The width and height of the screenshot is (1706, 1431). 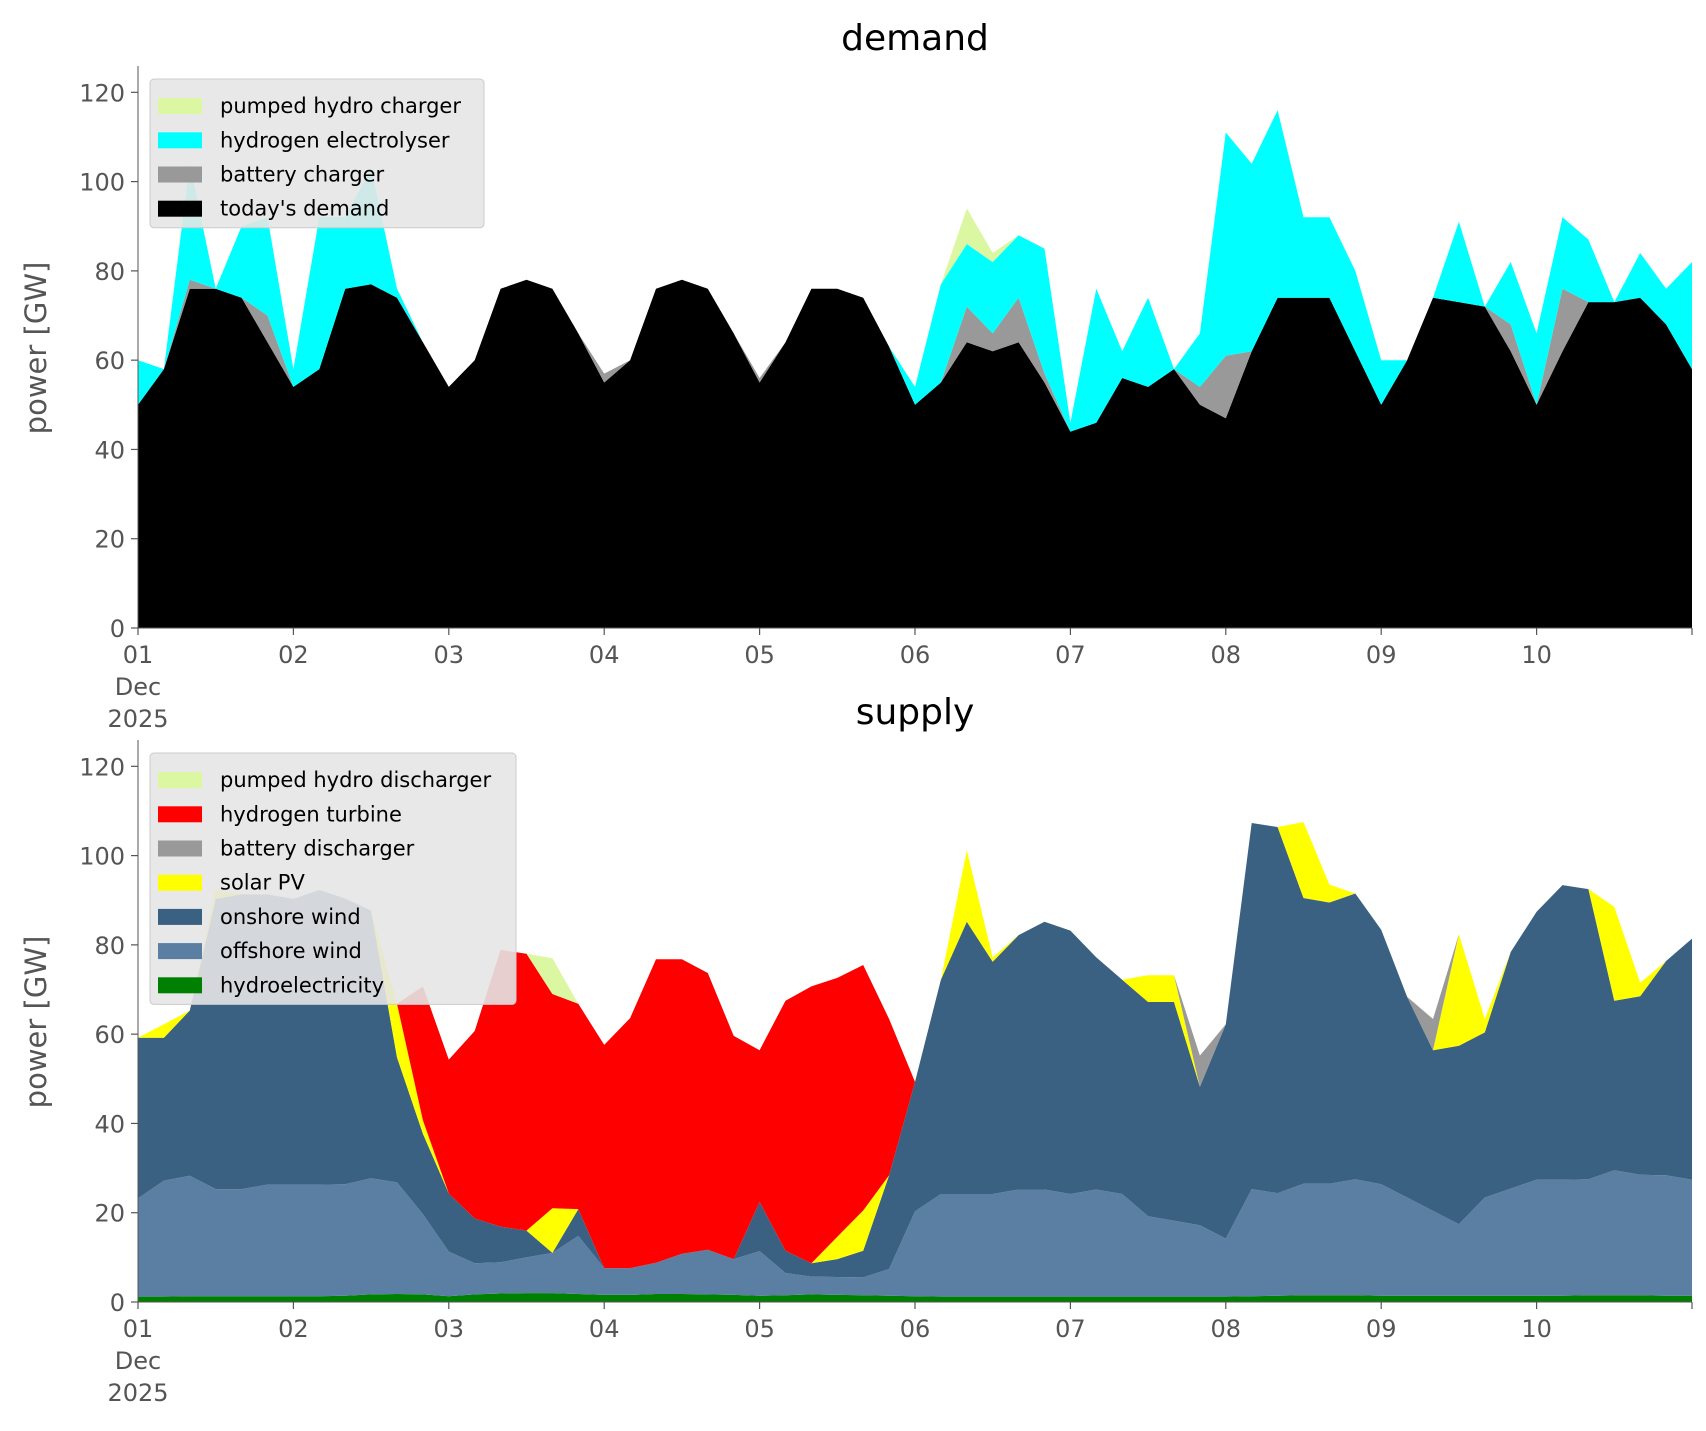 I want to click on supply-y-tick-label: 100, so click(x=102, y=857).